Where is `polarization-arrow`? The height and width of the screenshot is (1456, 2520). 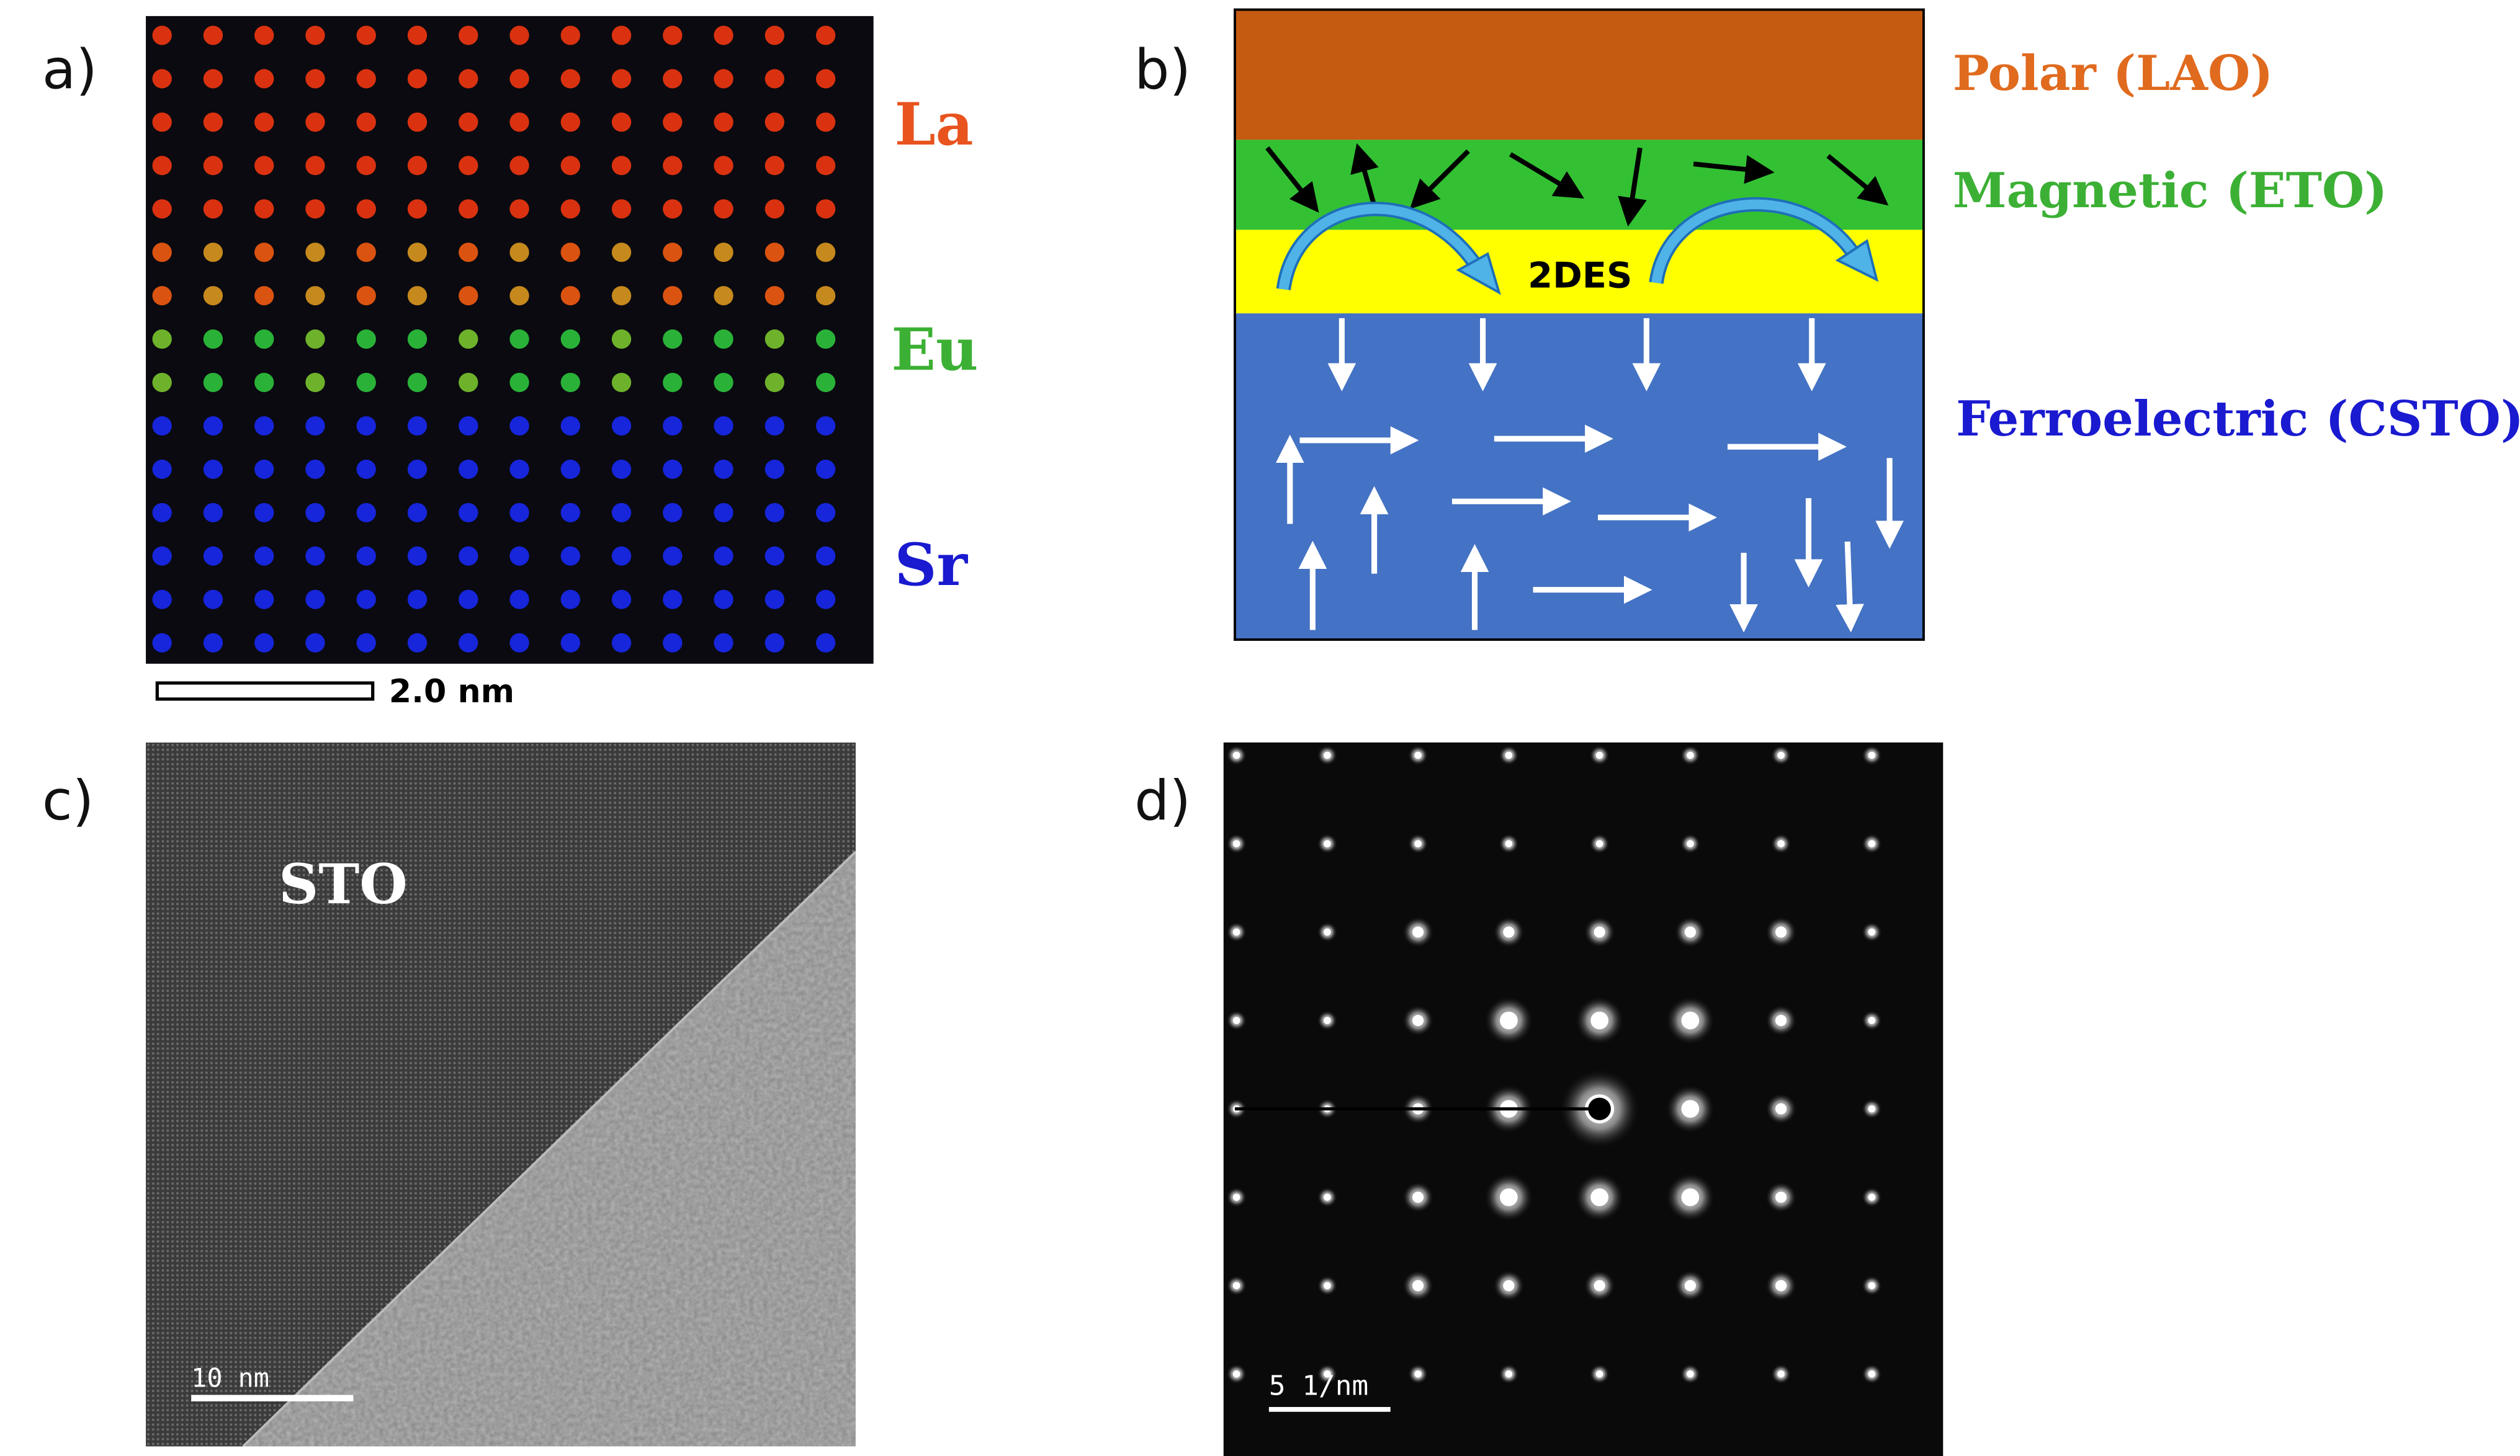 polarization-arrow is located at coordinates (1850, 587).